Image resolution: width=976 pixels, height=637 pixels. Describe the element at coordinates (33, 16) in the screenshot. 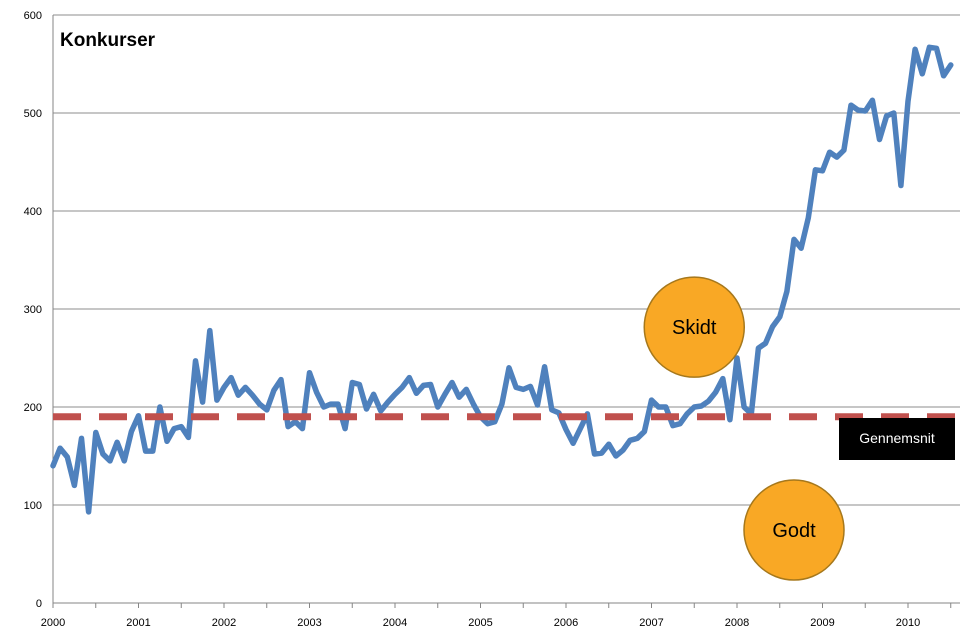

I see `y-tick-label-600: 600` at that location.